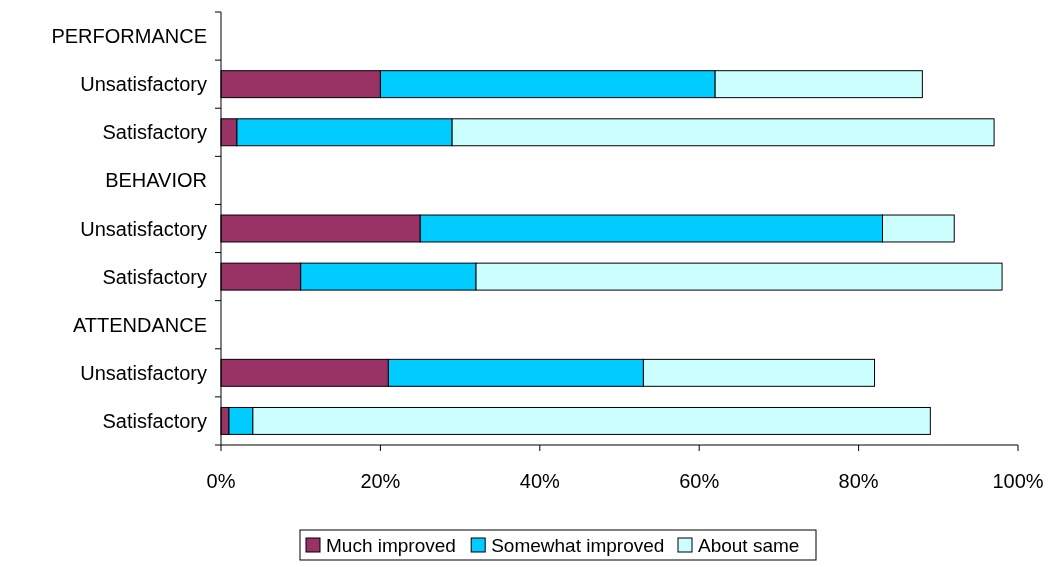 The image size is (1054, 567). Describe the element at coordinates (540, 481) in the screenshot. I see `x-tick-label: 40%` at that location.